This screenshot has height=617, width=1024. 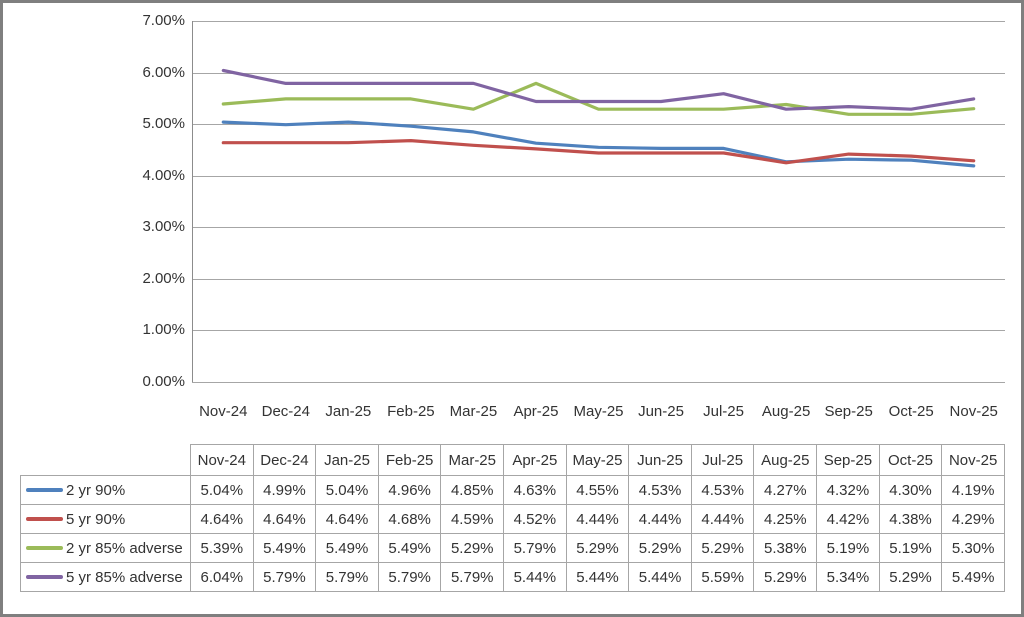 I want to click on value-cell: 4.25%, so click(x=785, y=519).